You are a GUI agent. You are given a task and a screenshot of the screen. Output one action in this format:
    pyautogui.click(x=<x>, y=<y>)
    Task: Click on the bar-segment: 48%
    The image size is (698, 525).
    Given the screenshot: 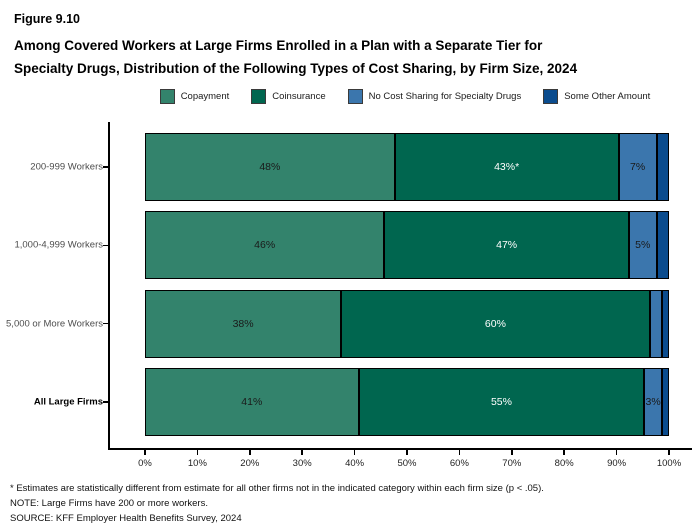 What is the action you would take?
    pyautogui.click(x=270, y=167)
    